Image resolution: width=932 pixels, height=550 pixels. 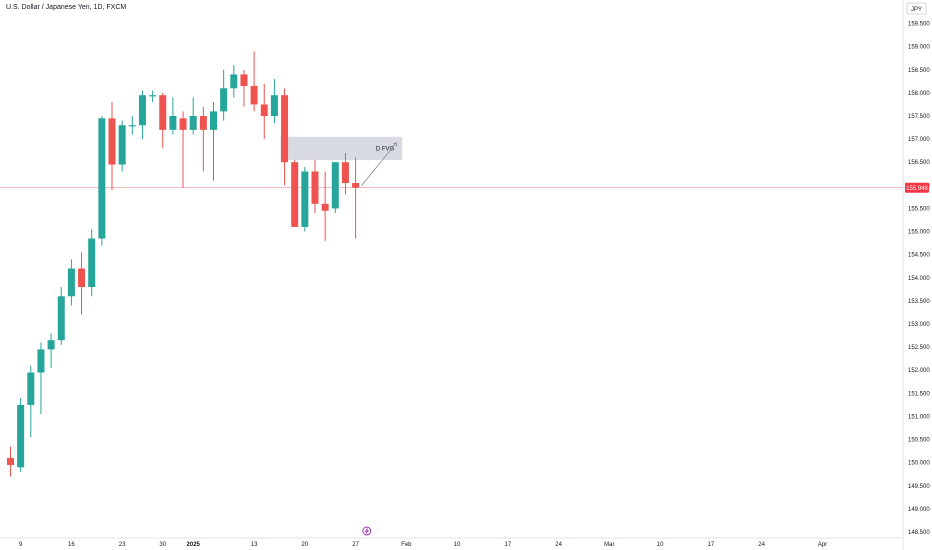 I want to click on fvg-zone-label: D FVG, so click(x=385, y=149).